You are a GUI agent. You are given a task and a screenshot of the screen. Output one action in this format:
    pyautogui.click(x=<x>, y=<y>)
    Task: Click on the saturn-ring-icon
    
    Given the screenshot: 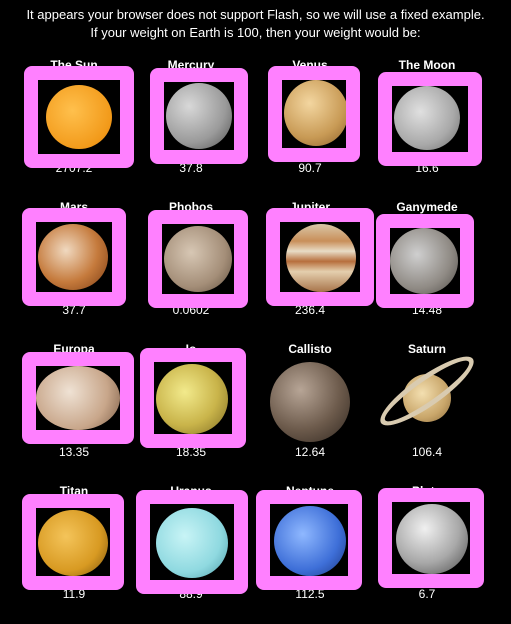 What is the action you would take?
    pyautogui.click(x=427, y=391)
    